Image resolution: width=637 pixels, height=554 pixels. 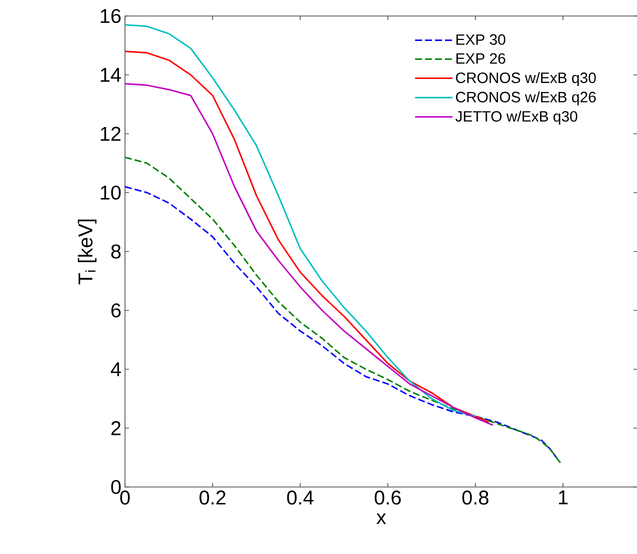 I want to click on y-axis-title: T$_{i}$ [keV], so click(x=87, y=252).